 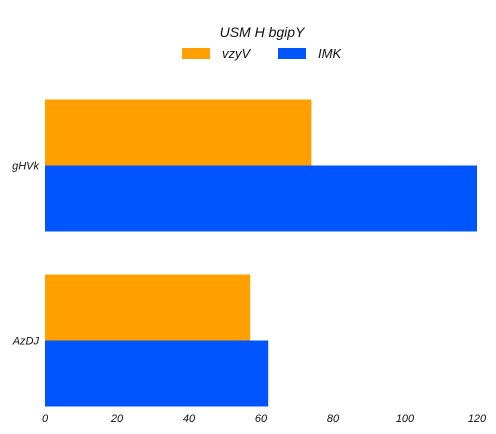 I want to click on legend-swatch-vzyV, so click(x=196, y=53).